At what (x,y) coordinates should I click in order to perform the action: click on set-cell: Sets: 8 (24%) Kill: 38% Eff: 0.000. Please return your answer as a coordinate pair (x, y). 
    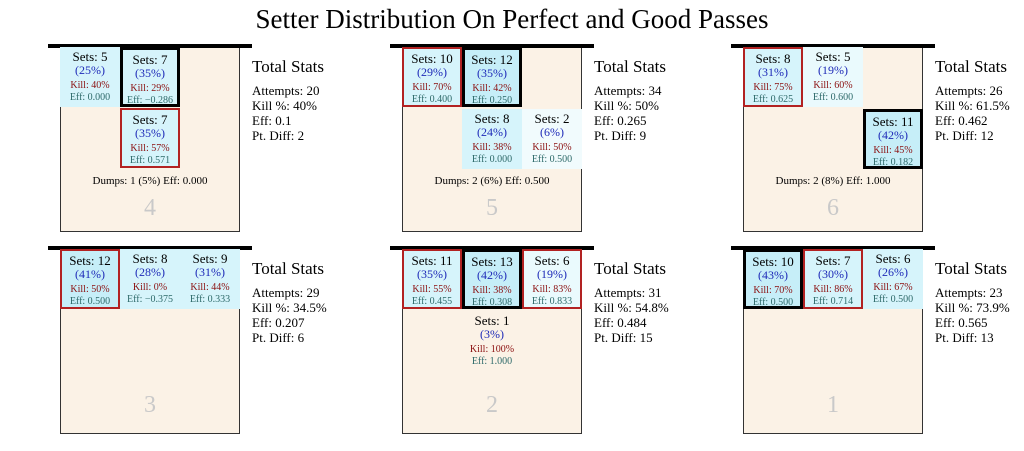
    Looking at the image, I should click on (492, 139).